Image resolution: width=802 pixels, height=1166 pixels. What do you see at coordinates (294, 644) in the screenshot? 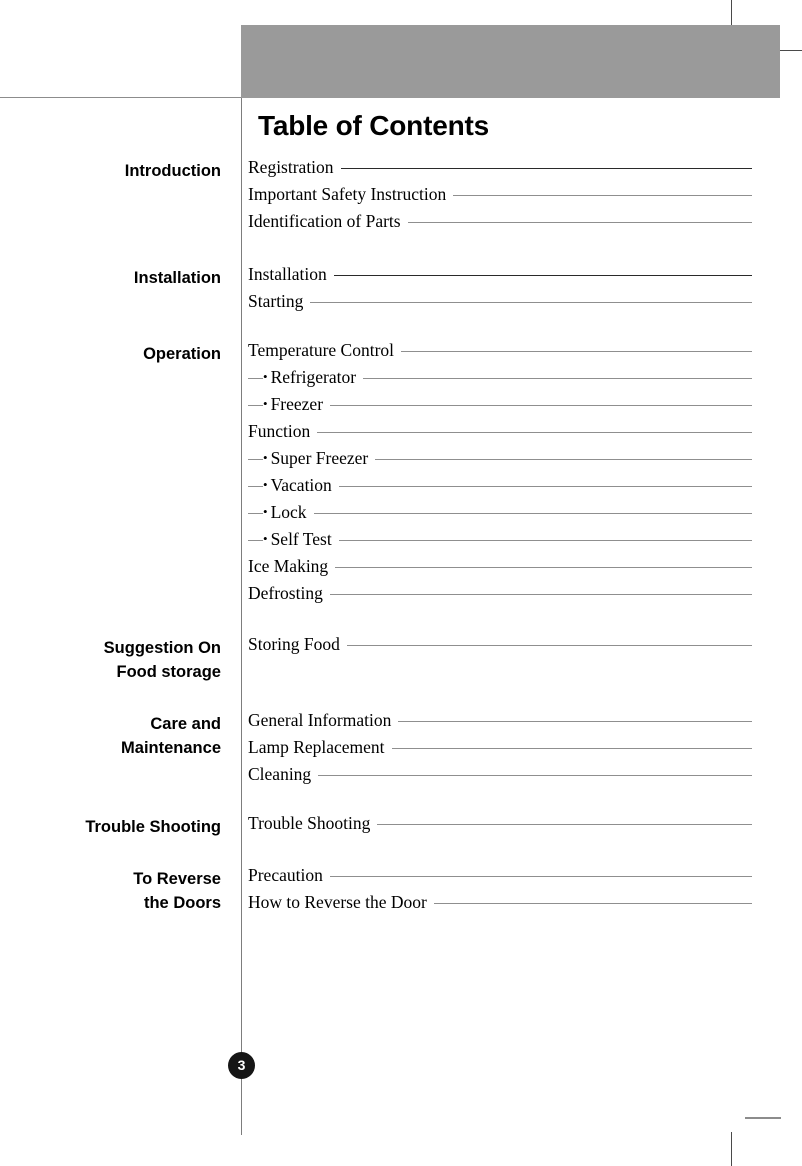
I see `toc-entry-text: Storing Food` at bounding box center [294, 644].